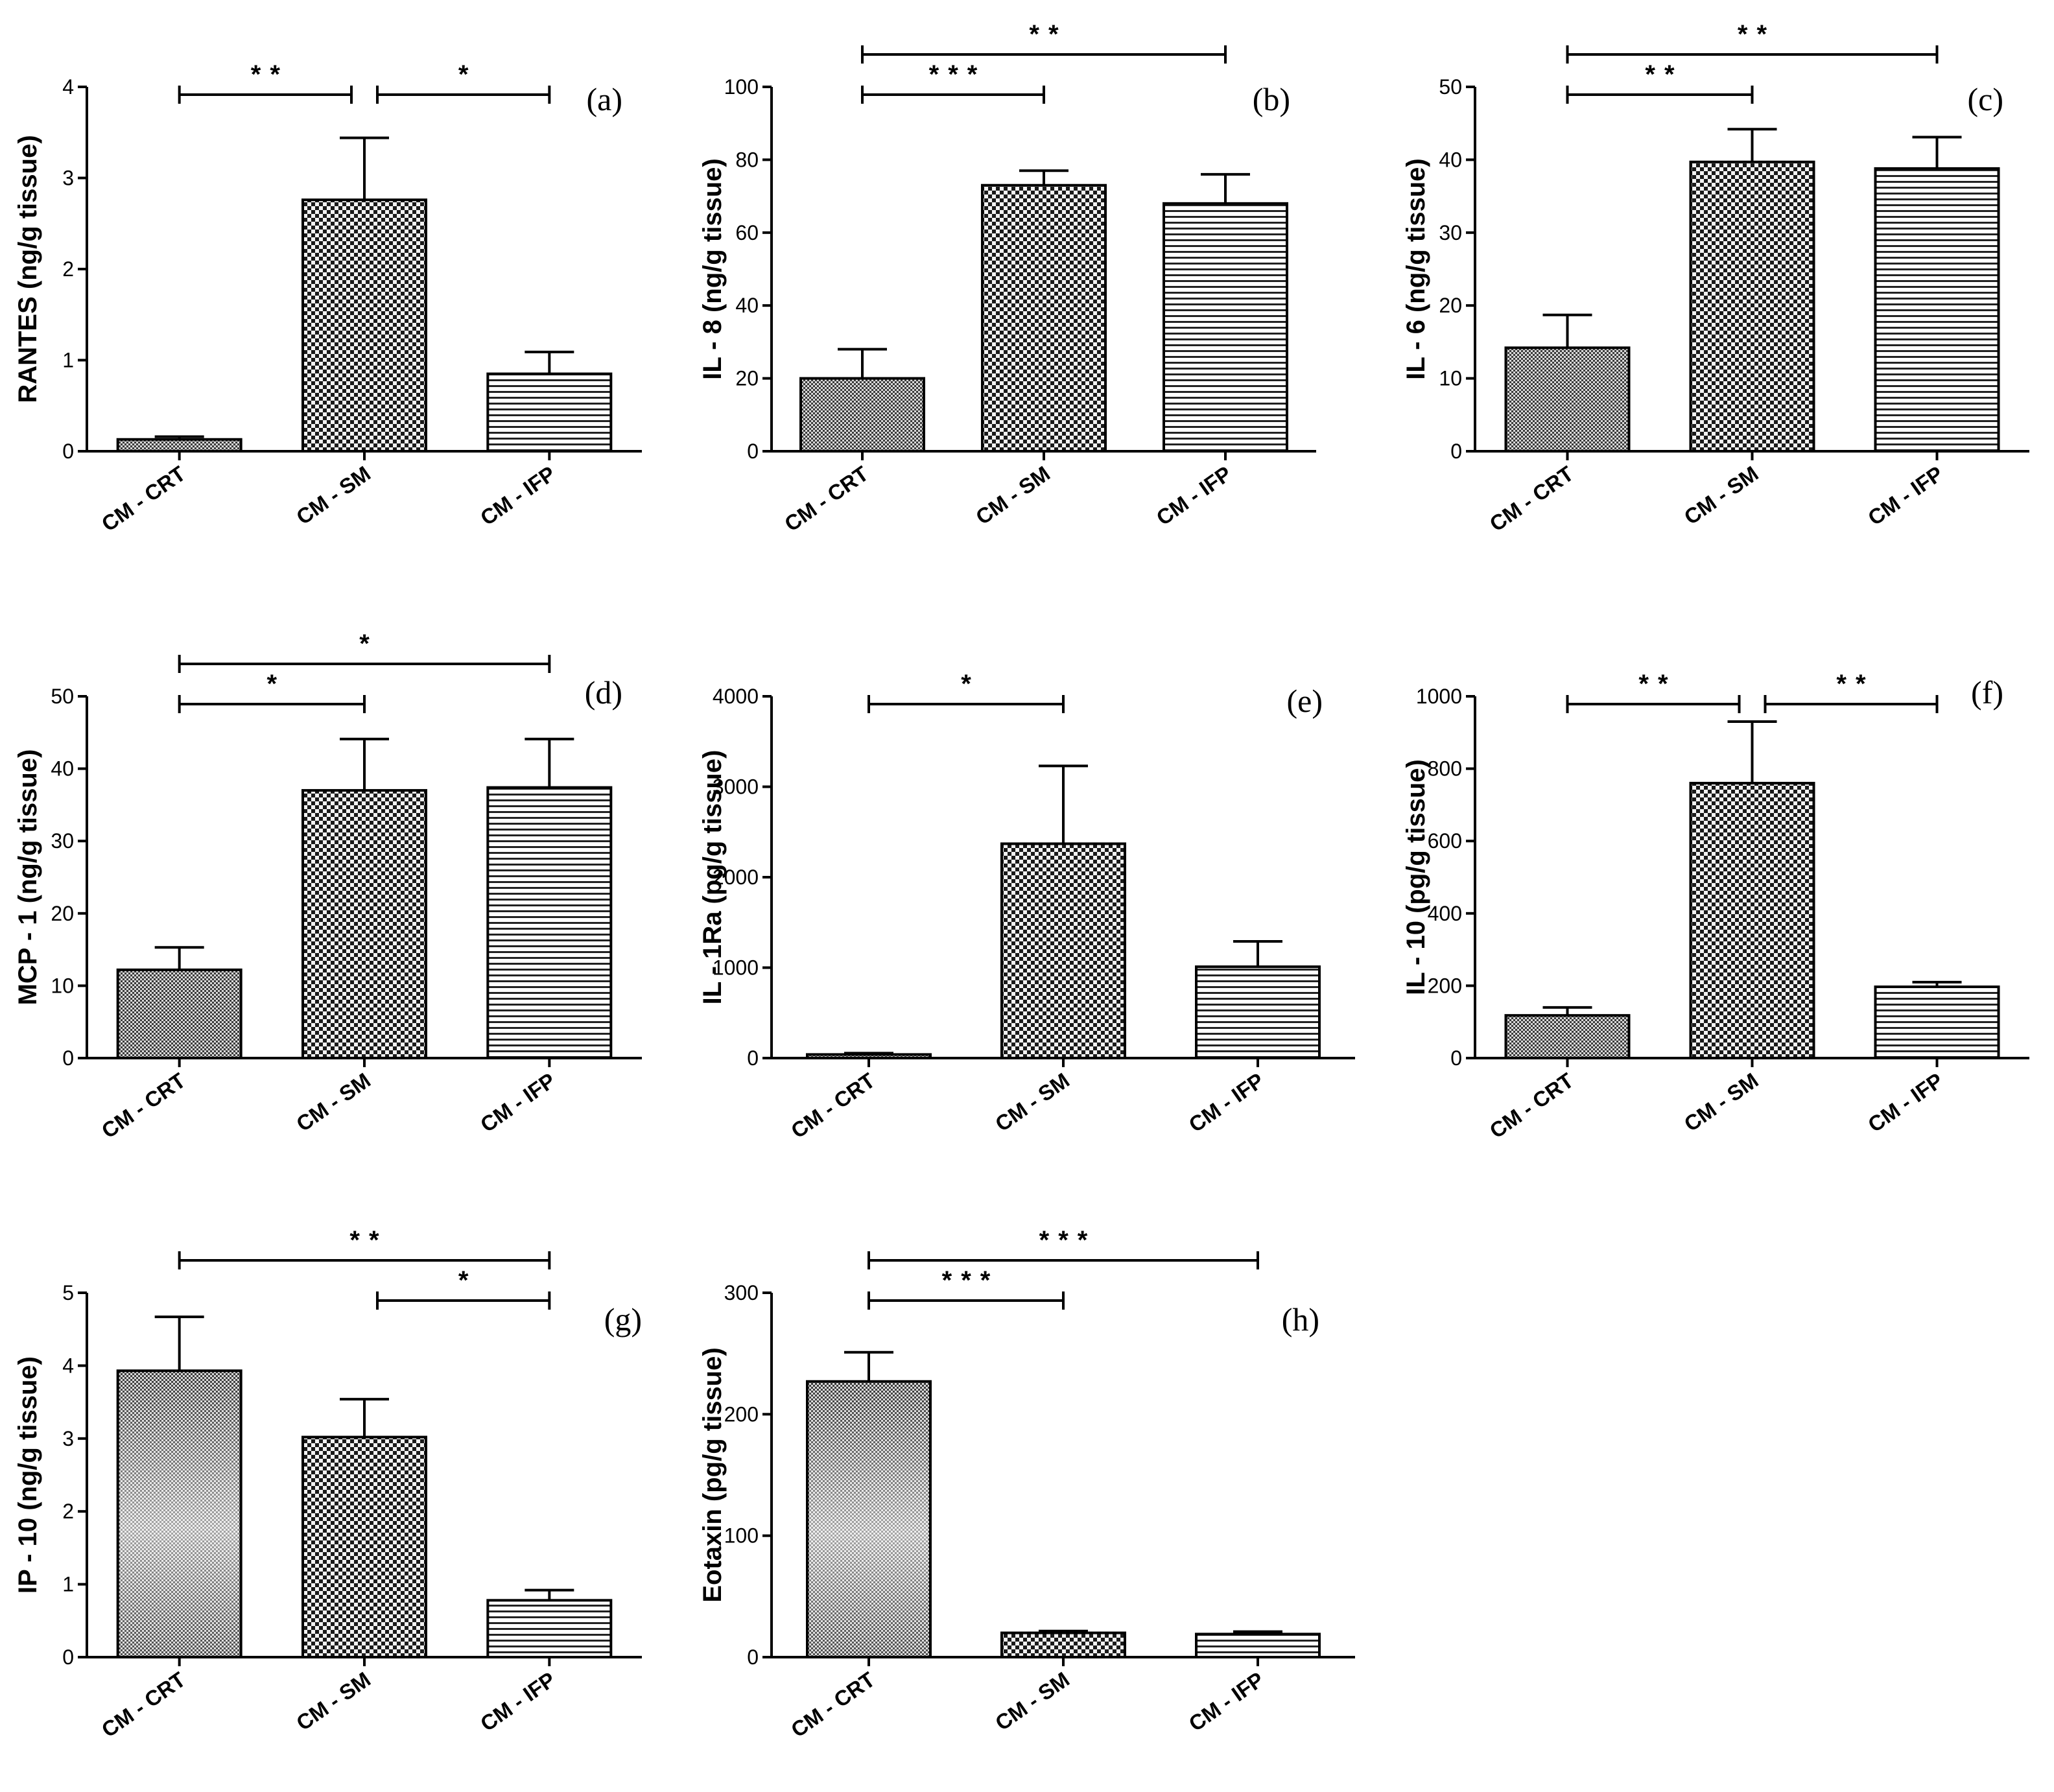 Image resolution: width=2054 pixels, height=1792 pixels. Describe the element at coordinates (1300, 1319) in the screenshot. I see `panel-letter: (h)` at that location.